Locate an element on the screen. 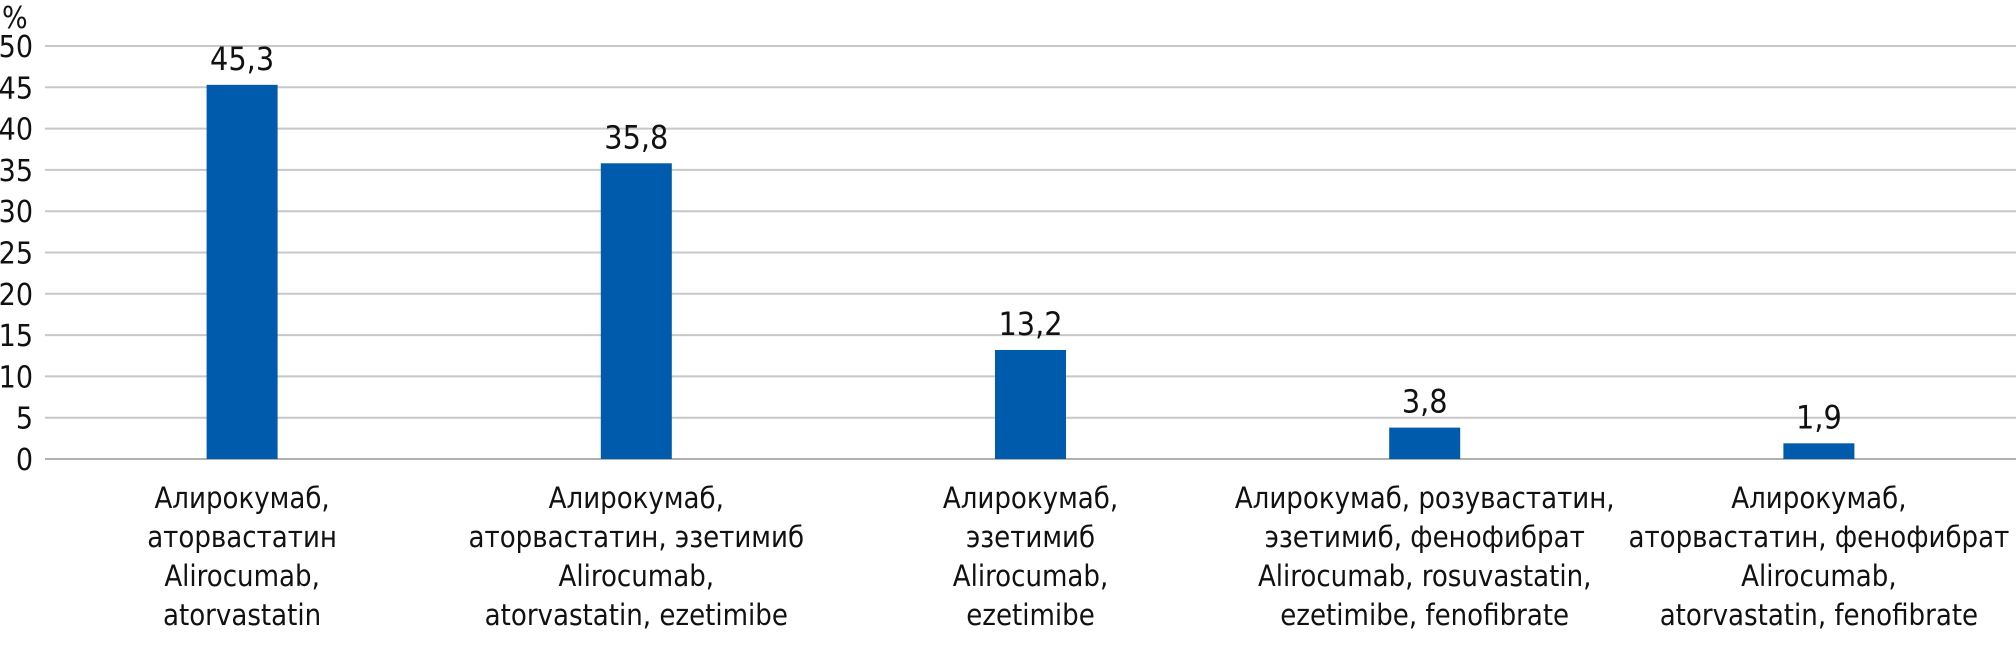  y-tick-label: 20 is located at coordinates (16, 295).